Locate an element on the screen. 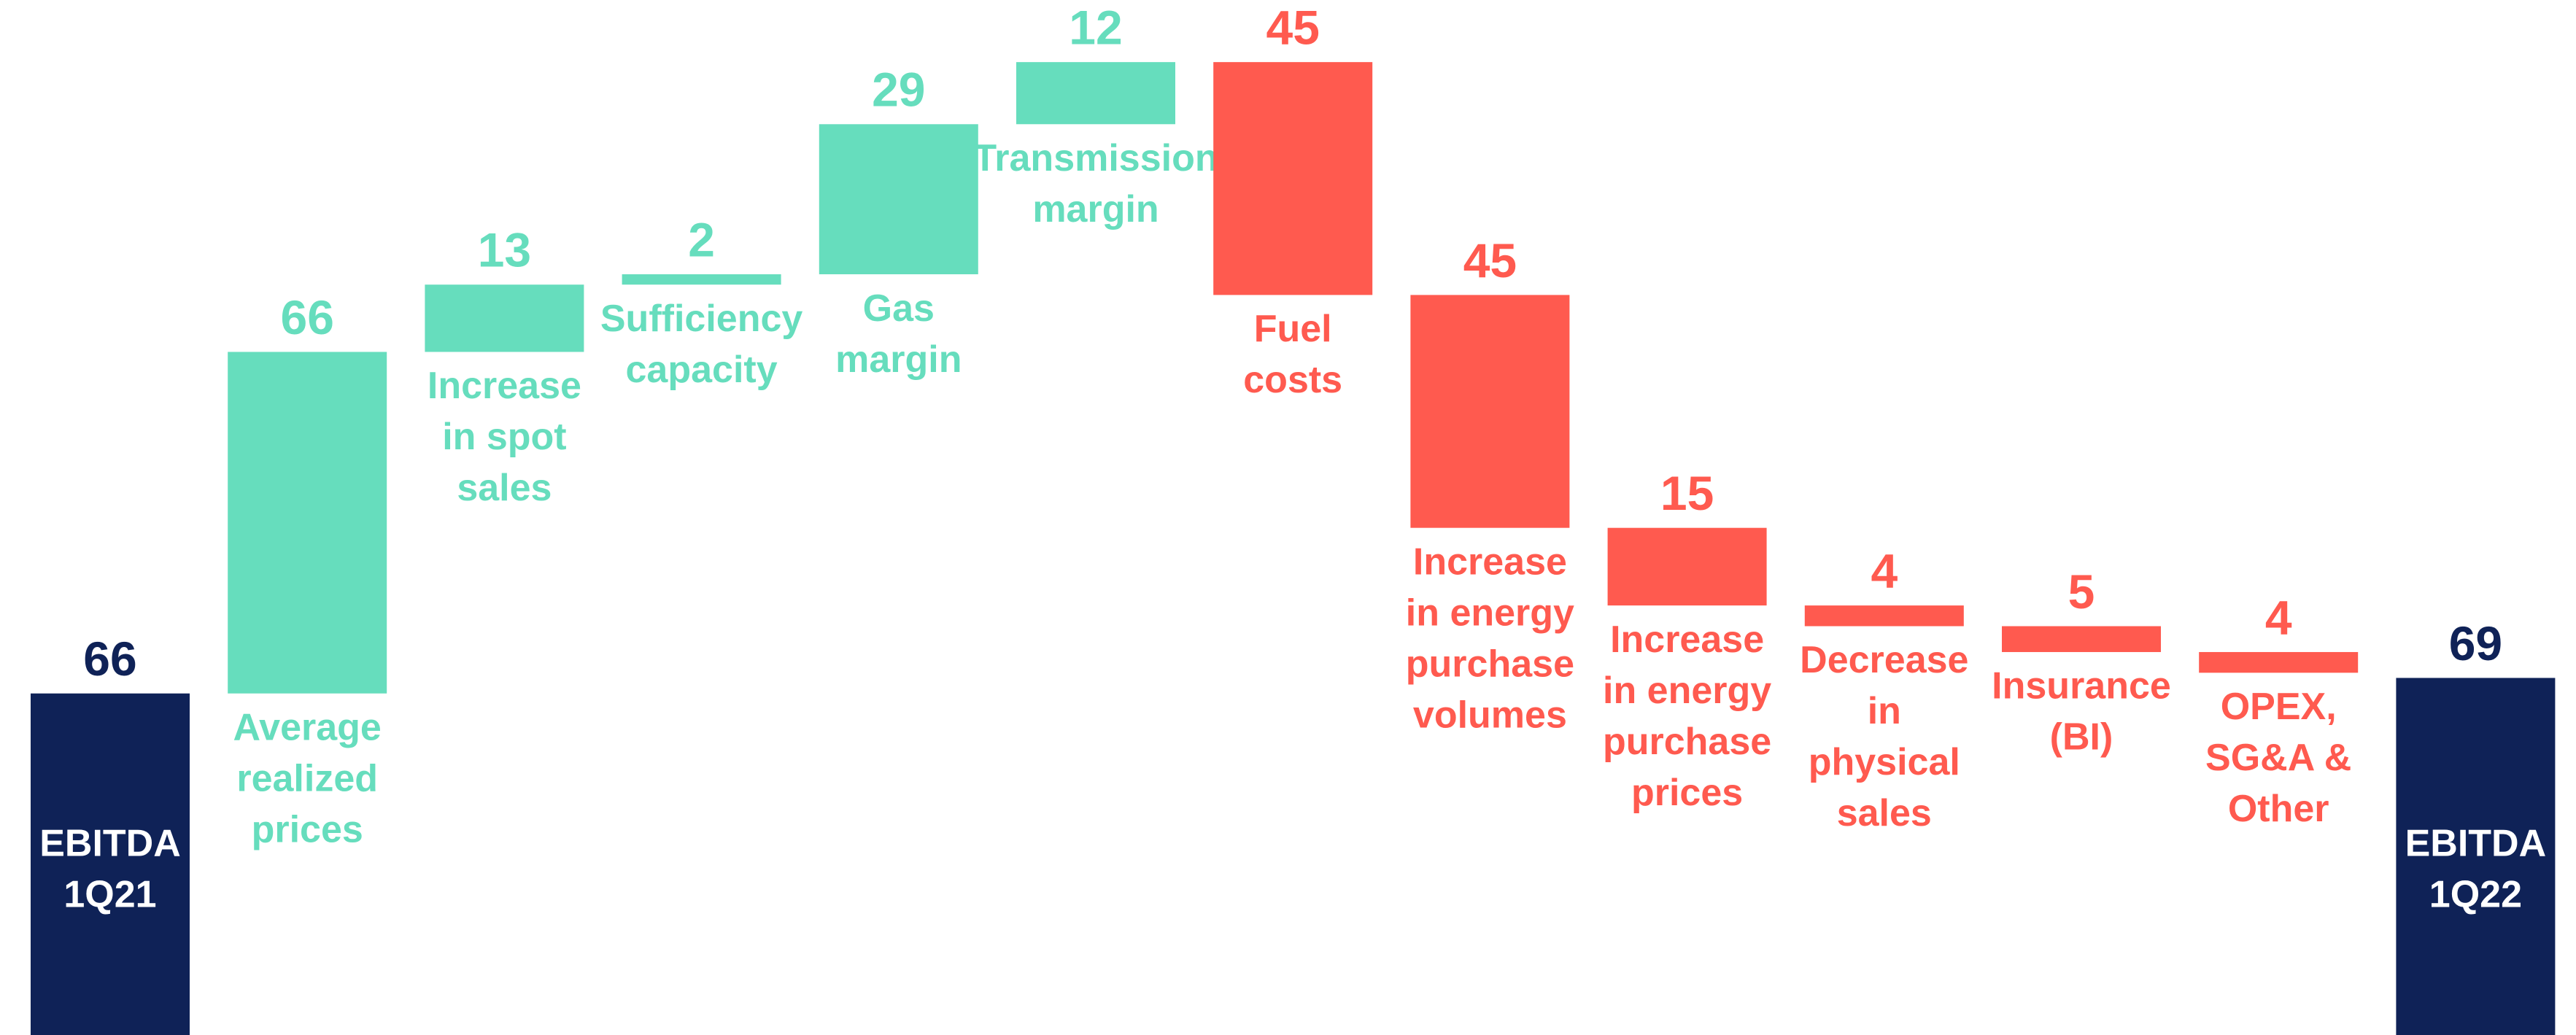 This screenshot has height=1035, width=2576. category-label: (BI) is located at coordinates (2081, 738).